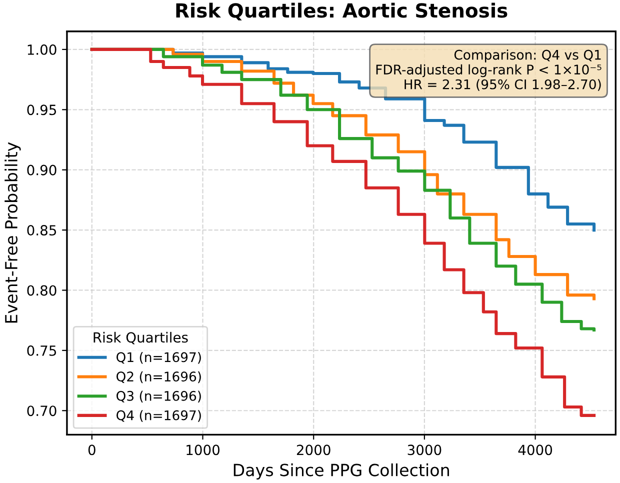 The width and height of the screenshot is (620, 483). I want to click on legend-title: Risk Quartiles, so click(141, 338).